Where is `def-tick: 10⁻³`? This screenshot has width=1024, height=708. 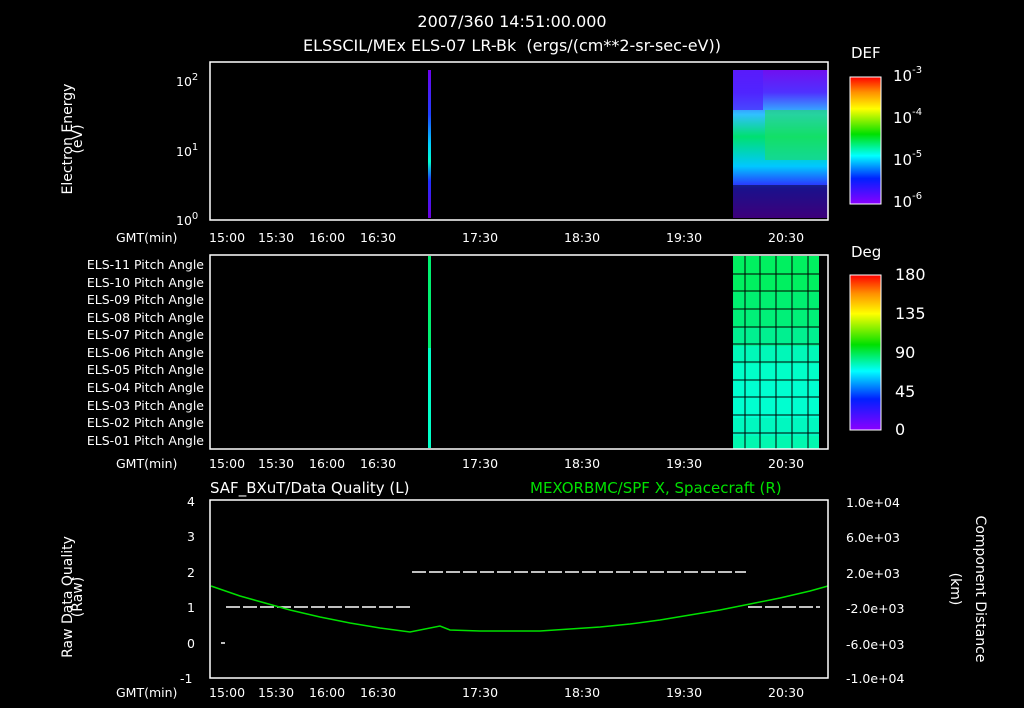 def-tick: 10⁻³ is located at coordinates (908, 75).